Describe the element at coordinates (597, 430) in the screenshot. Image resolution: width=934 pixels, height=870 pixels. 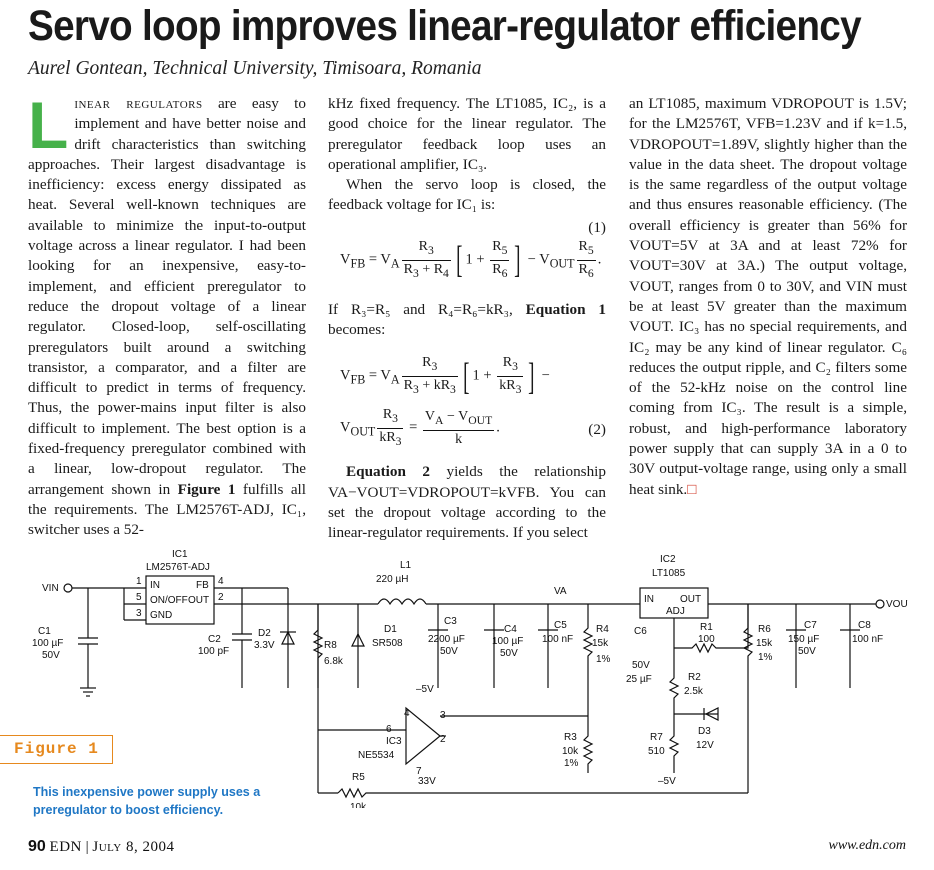
I see `equation-2-number: (2)` at that location.